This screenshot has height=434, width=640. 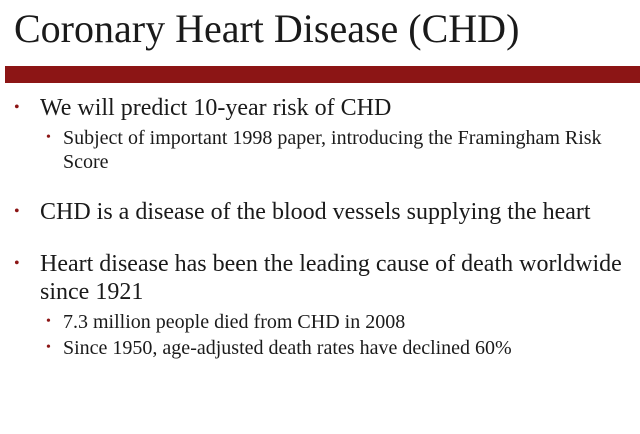 What do you see at coordinates (216, 108) in the screenshot?
I see `bullet-text: We will predict 10-year risk of CHD` at bounding box center [216, 108].